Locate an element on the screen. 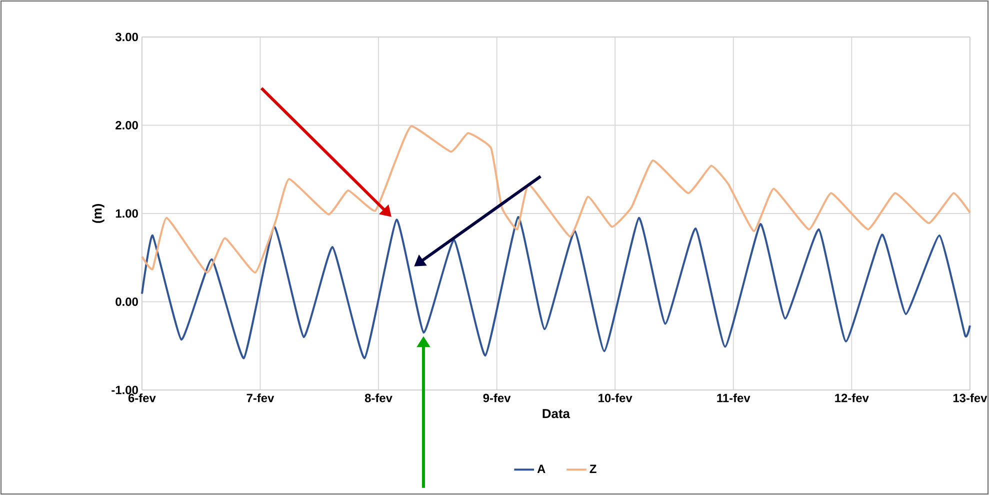  y-tick-label: -1.00 is located at coordinates (125, 390).